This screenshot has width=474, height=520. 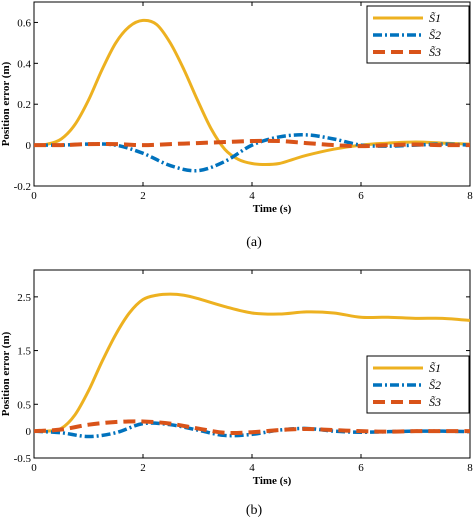 I want to click on y-tick-label: 0.5, so click(x=24, y=405).